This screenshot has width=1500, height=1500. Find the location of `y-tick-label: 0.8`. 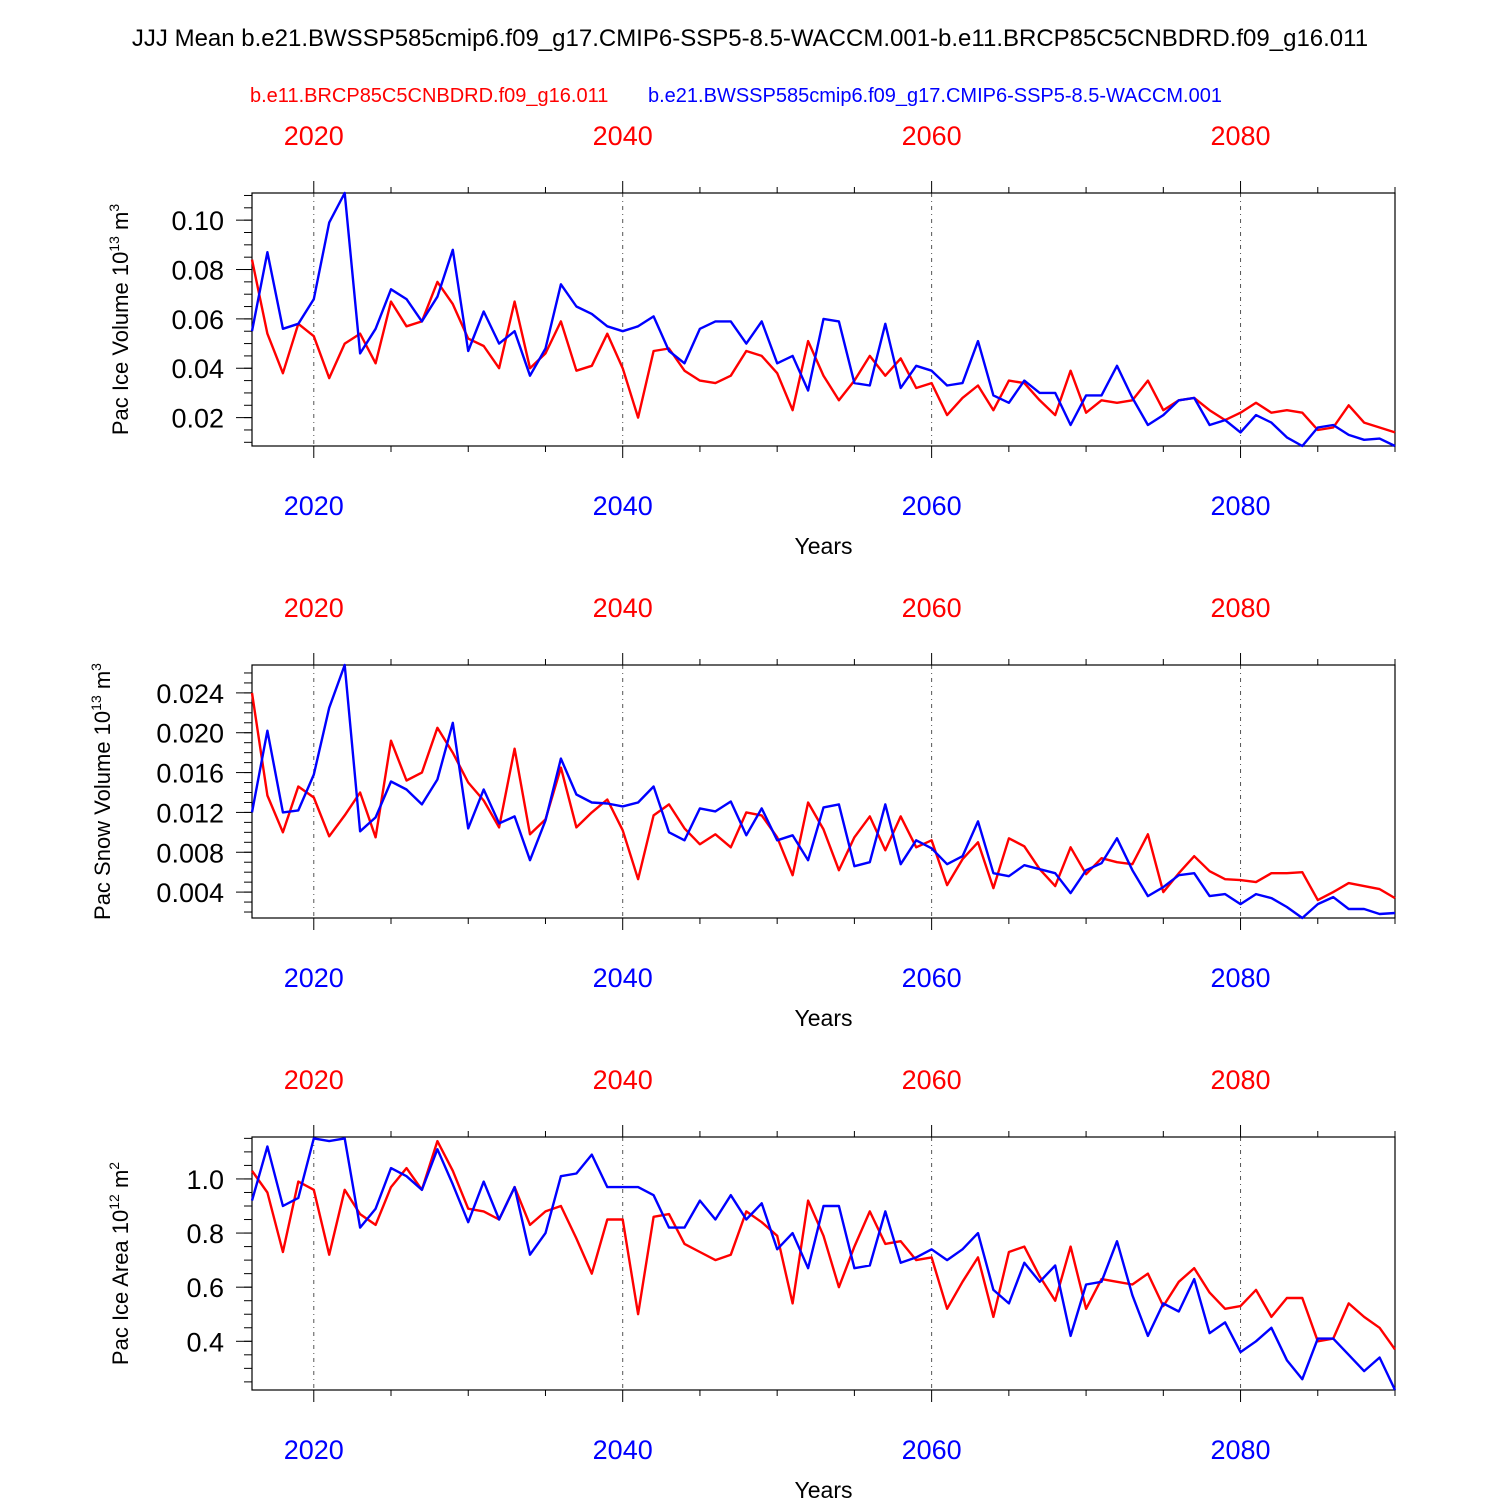

y-tick-label: 0.8 is located at coordinates (205, 1234).